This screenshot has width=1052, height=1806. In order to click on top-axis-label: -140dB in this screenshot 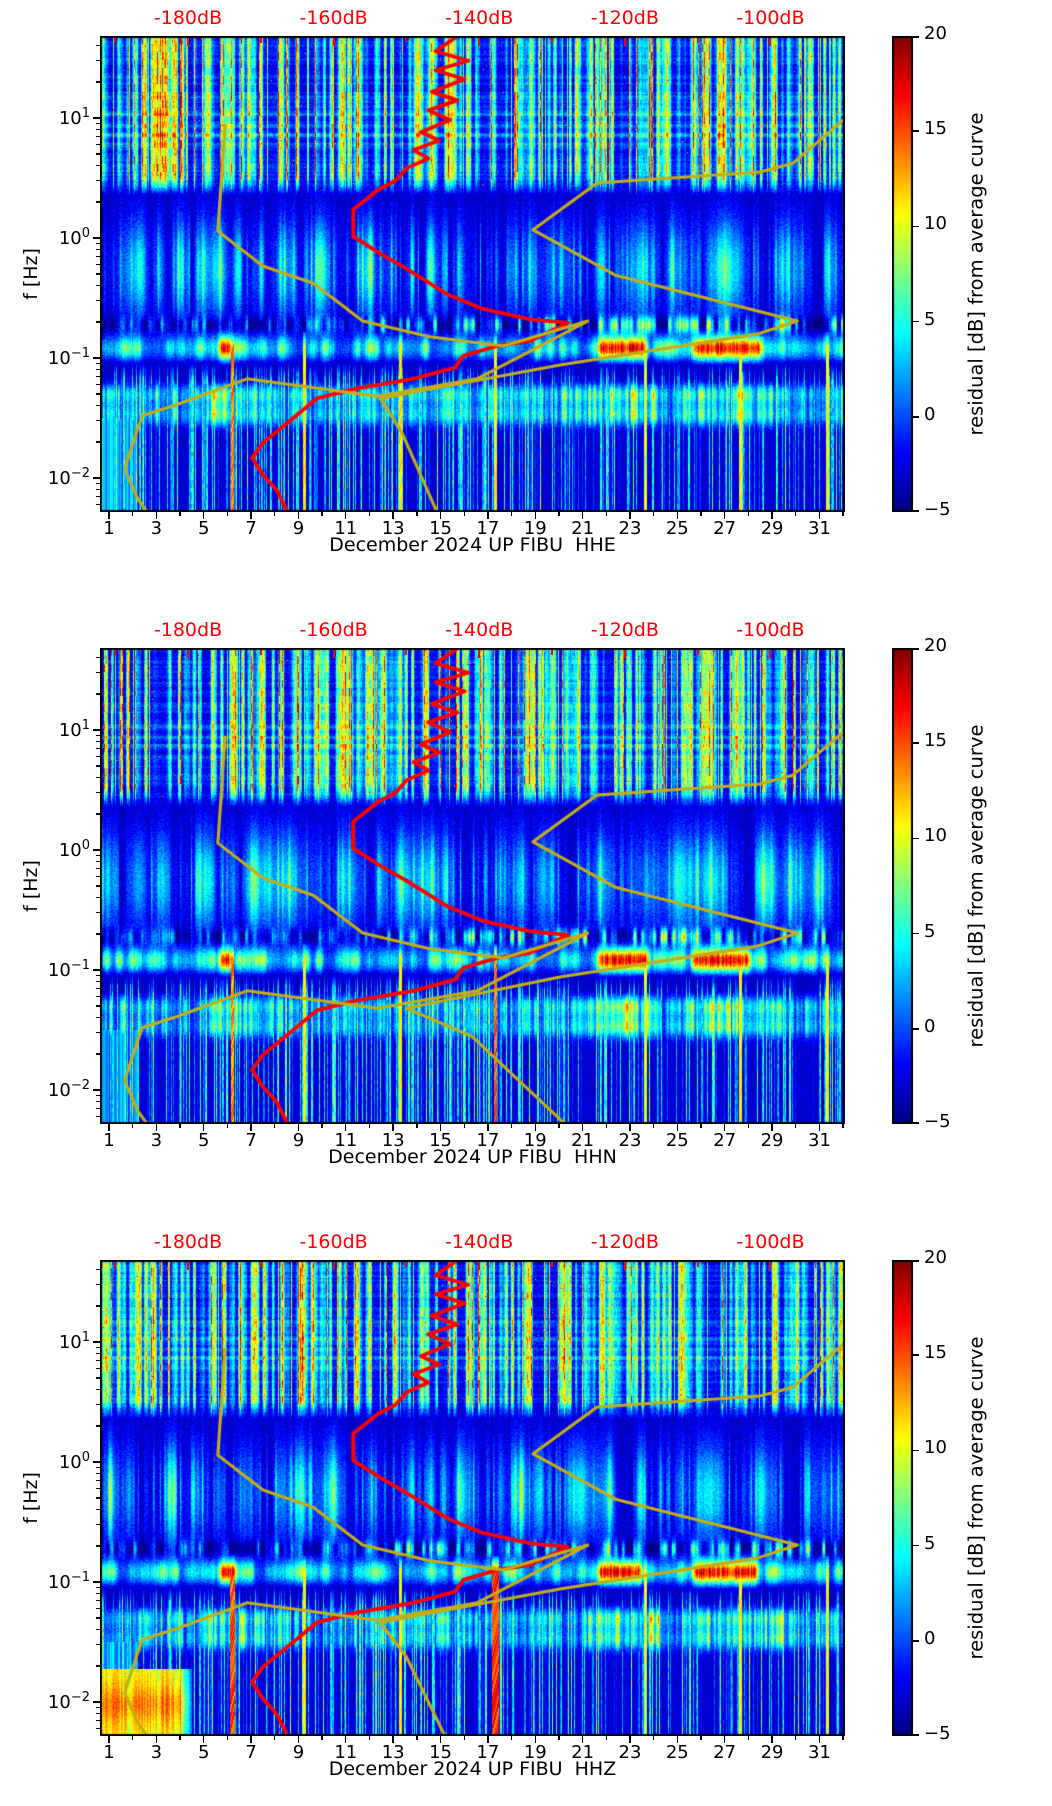, I will do `click(479, 18)`.